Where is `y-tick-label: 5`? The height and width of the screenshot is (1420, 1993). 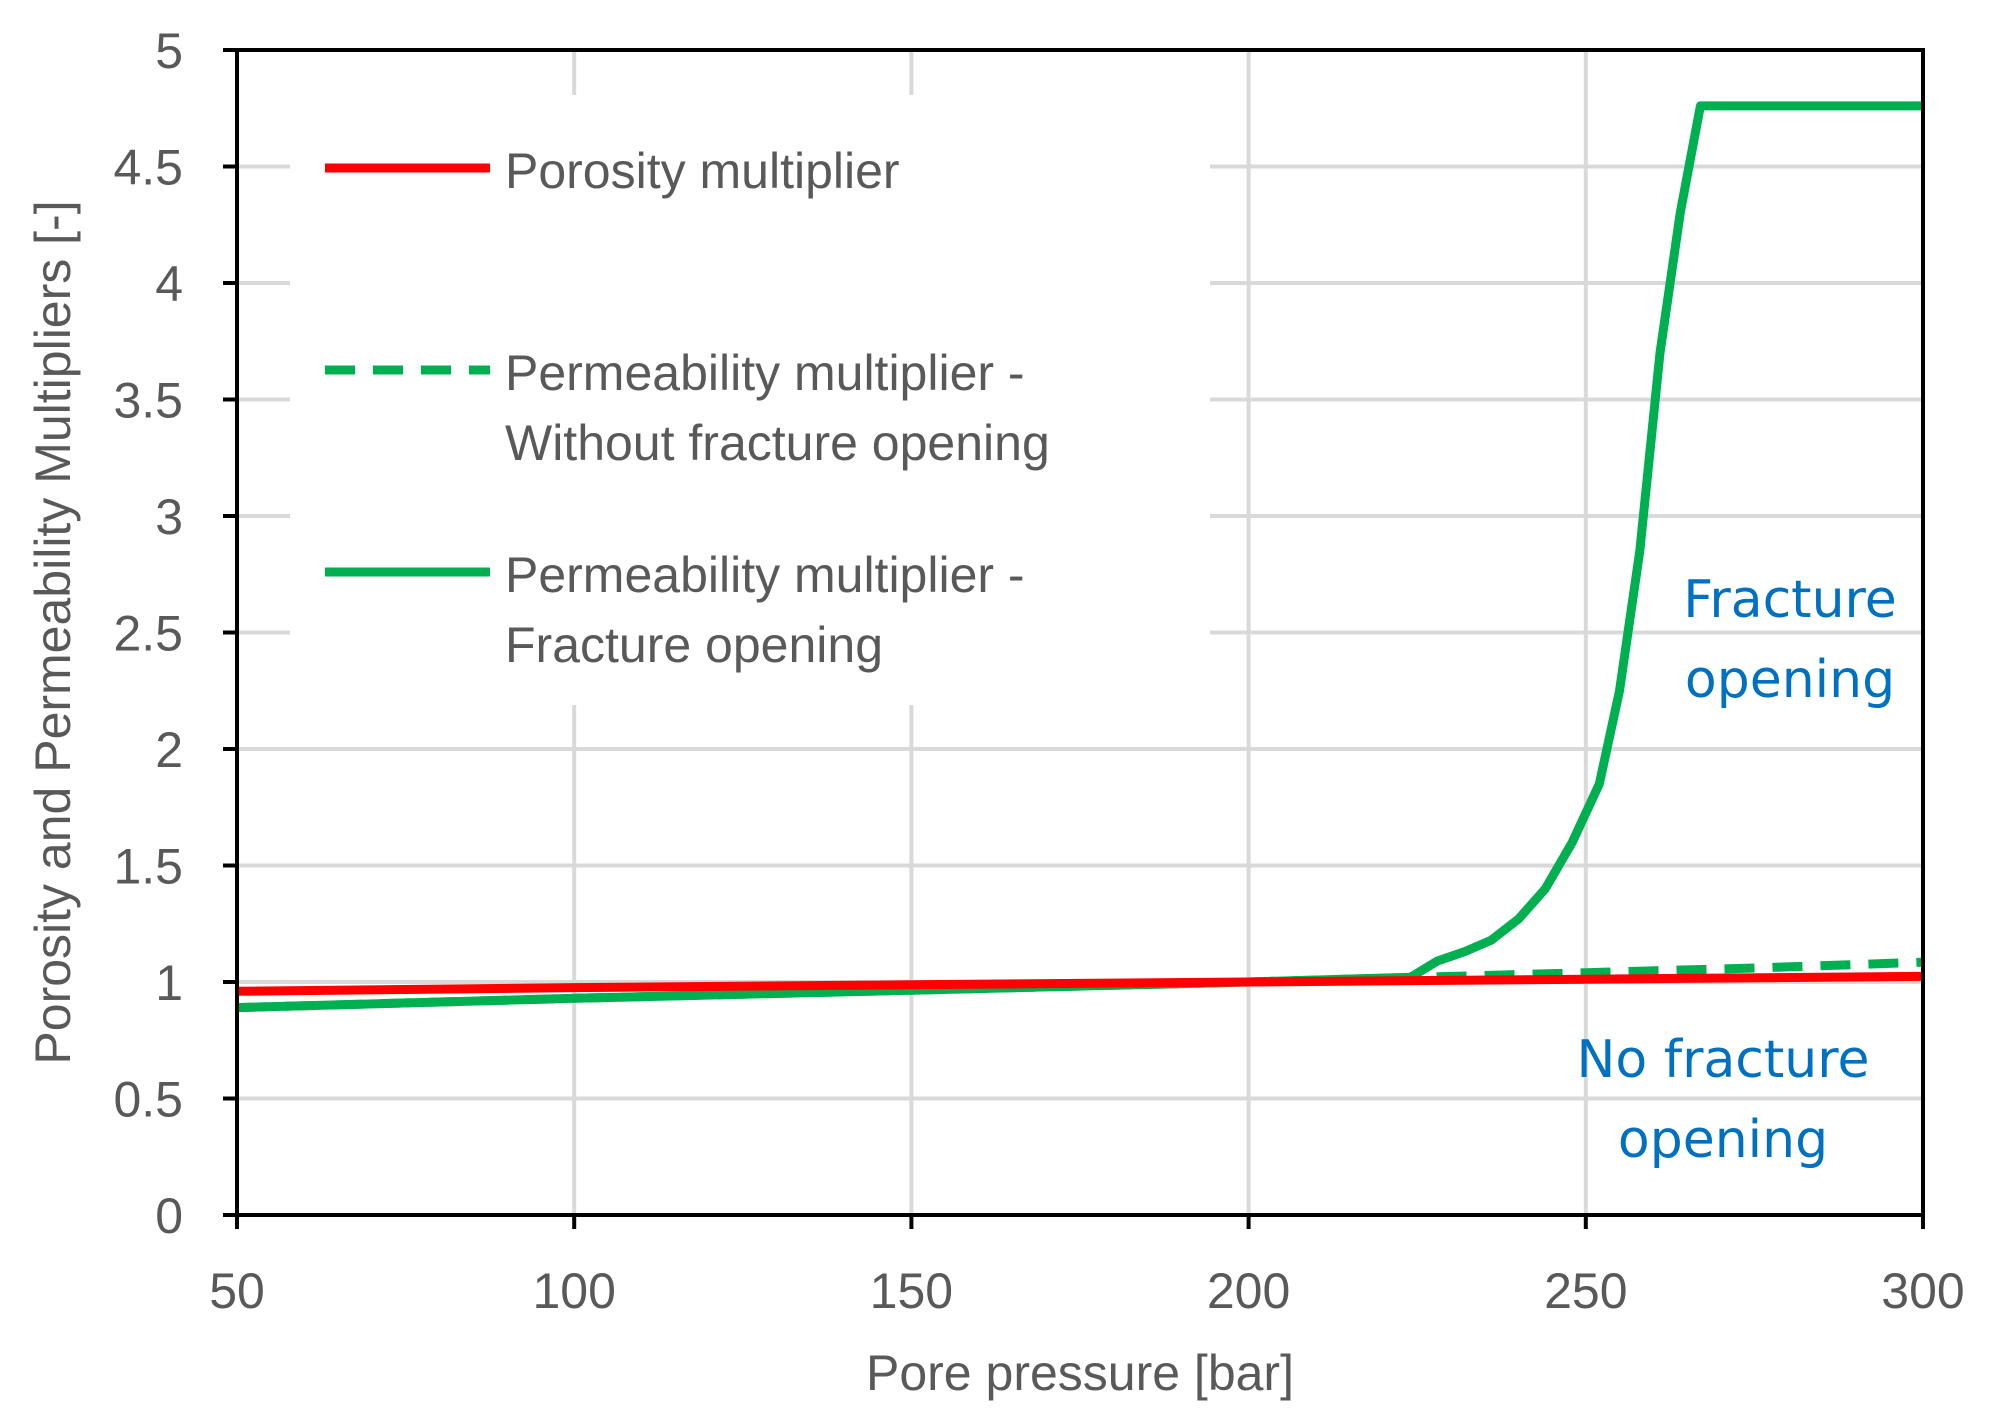 y-tick-label: 5 is located at coordinates (169, 51).